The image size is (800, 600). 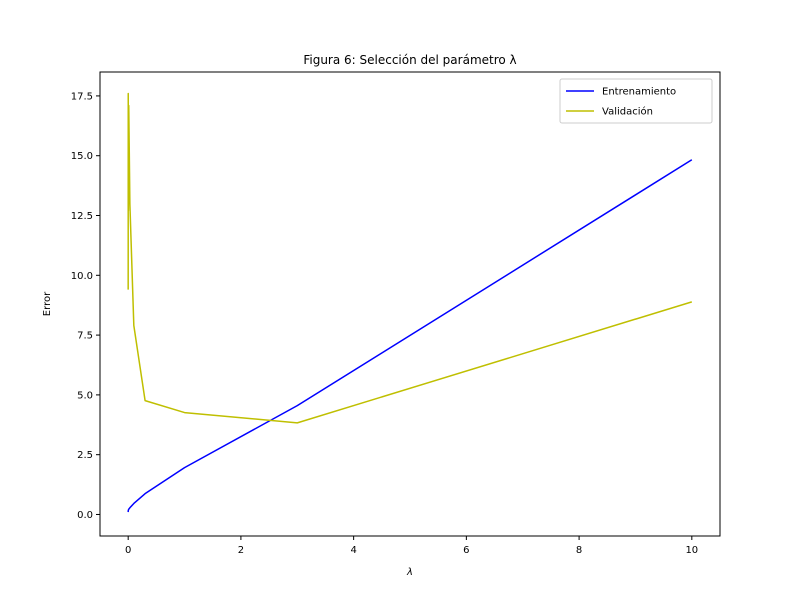 I want to click on y-tick-label: 12.5, so click(x=82, y=216).